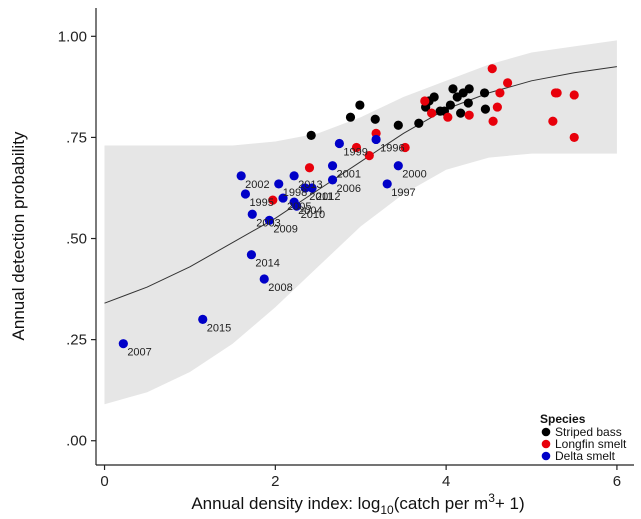 Image resolution: width=641 pixels, height=519 pixels. Describe the element at coordinates (441, 503) in the screenshot. I see `x-axis-title-rest: (catch per m` at that location.